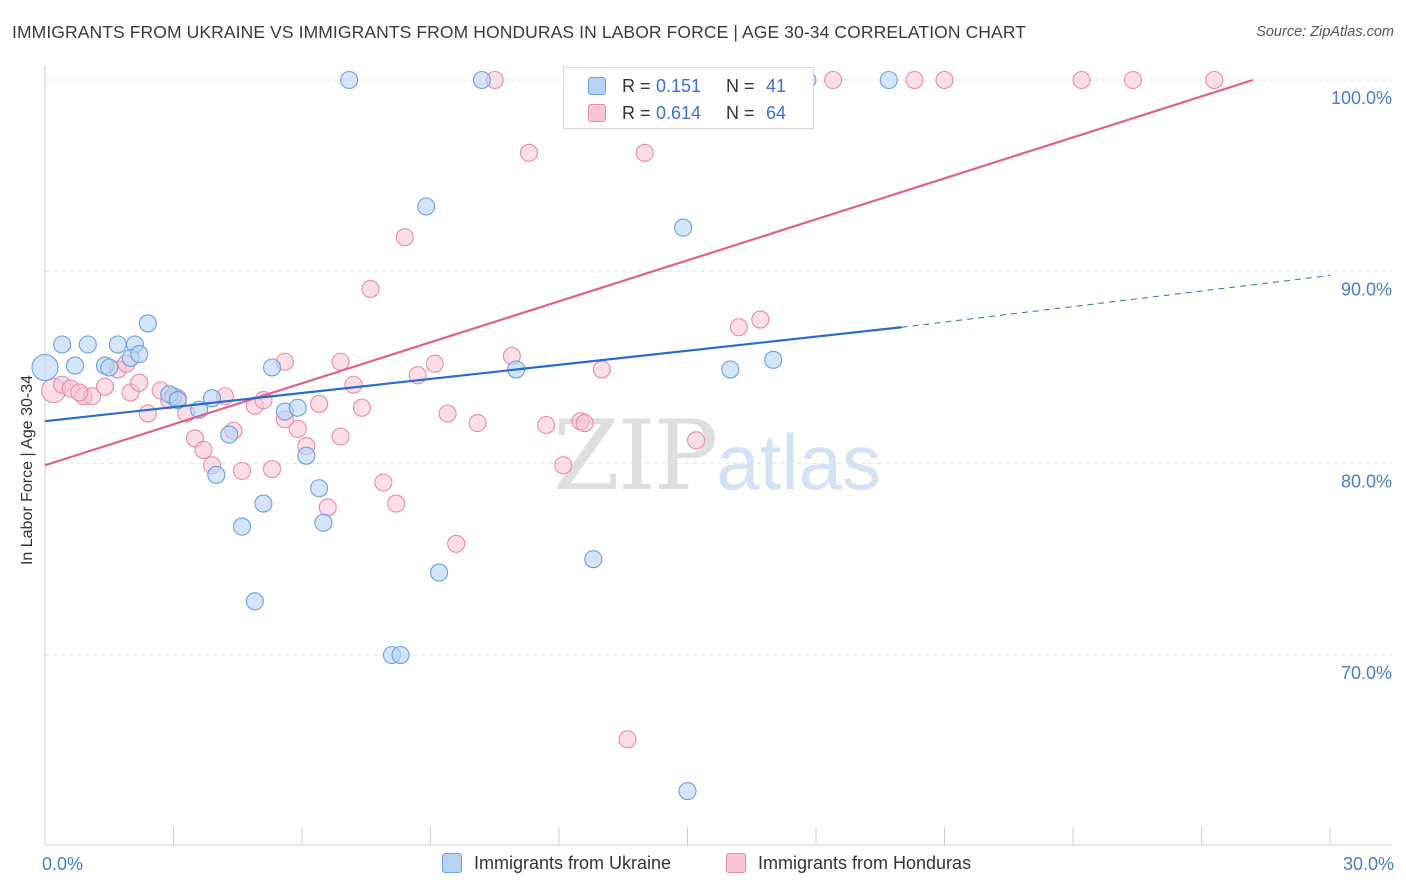  What do you see at coordinates (688, 98) in the screenshot?
I see `correlation-stats-box: R = 0.151 N = 41 R = 0.614 N = 64` at bounding box center [688, 98].